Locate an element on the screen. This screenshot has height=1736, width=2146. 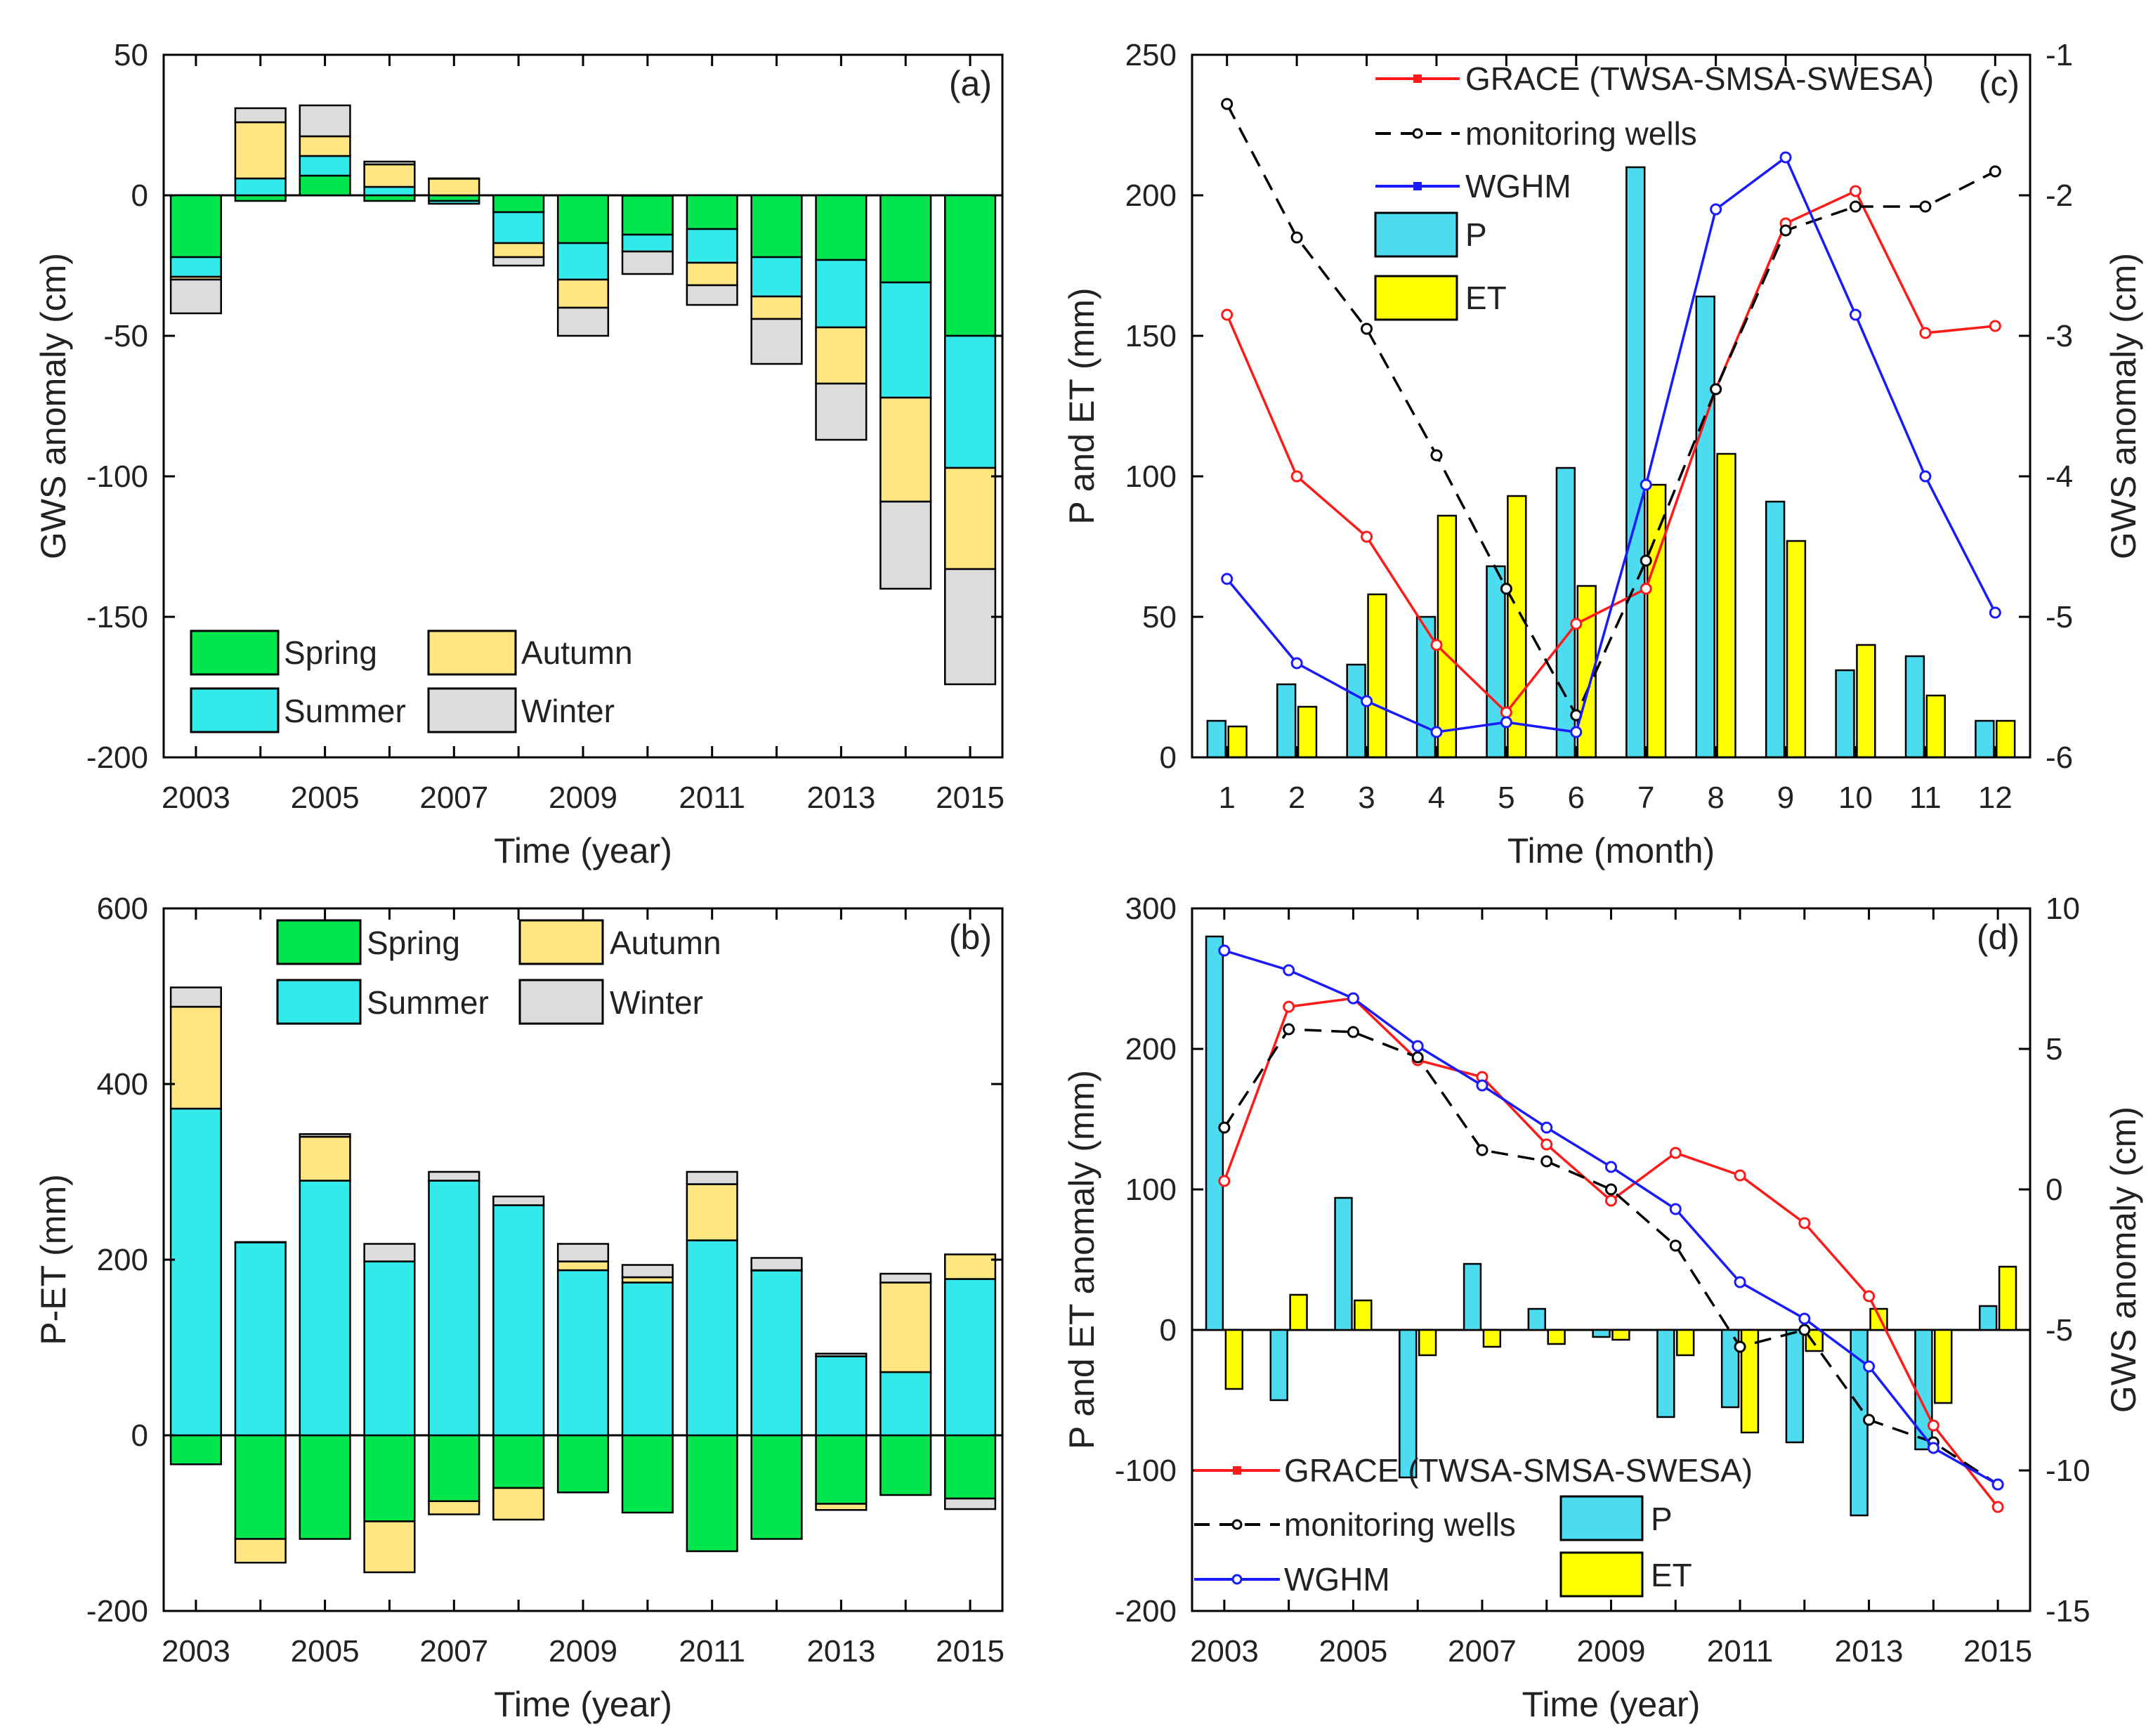
panel-c-xtick-label: 7 is located at coordinates (1645, 798).